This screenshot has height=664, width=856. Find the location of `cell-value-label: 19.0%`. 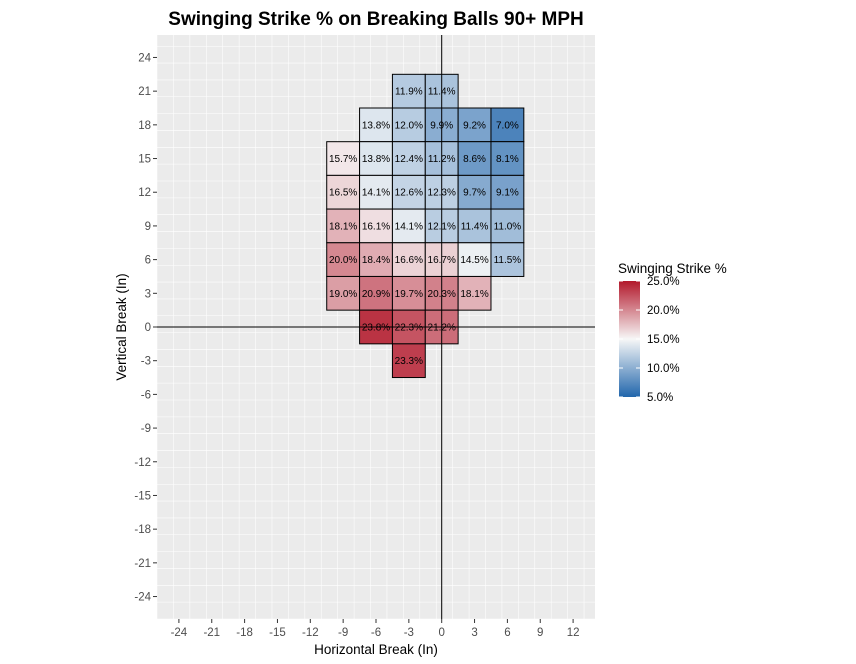

cell-value-label: 19.0% is located at coordinates (343, 294).